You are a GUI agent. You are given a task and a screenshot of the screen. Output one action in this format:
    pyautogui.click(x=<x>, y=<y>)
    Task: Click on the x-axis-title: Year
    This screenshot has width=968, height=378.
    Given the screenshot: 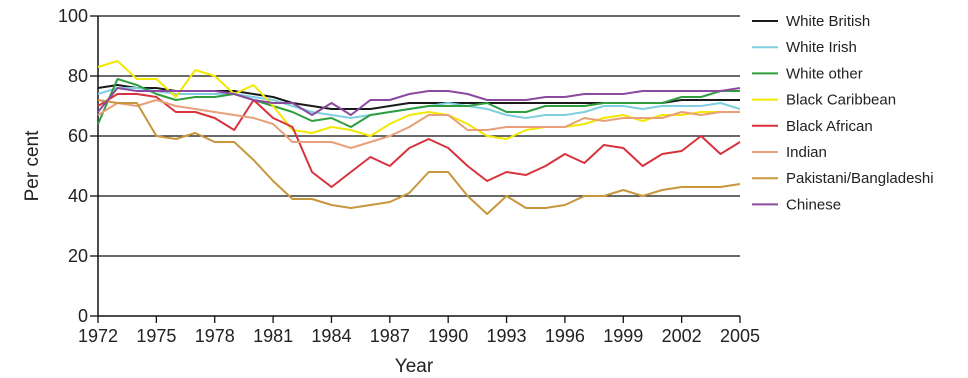 What is the action you would take?
    pyautogui.click(x=414, y=366)
    